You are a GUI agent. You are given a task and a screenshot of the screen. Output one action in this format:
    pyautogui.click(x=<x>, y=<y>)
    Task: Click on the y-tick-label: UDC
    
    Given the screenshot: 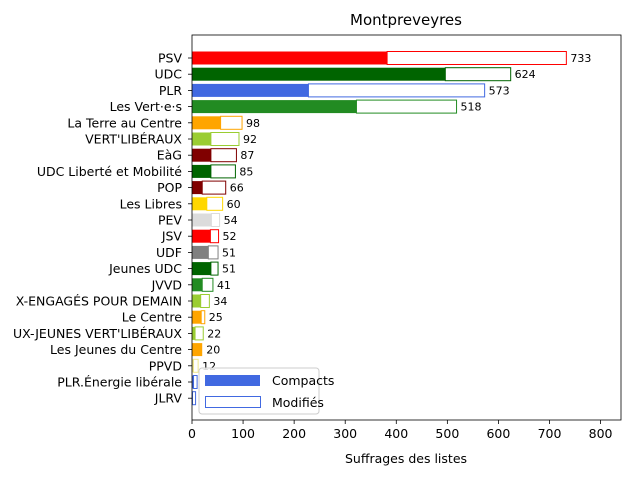 What is the action you would take?
    pyautogui.click(x=168, y=74)
    